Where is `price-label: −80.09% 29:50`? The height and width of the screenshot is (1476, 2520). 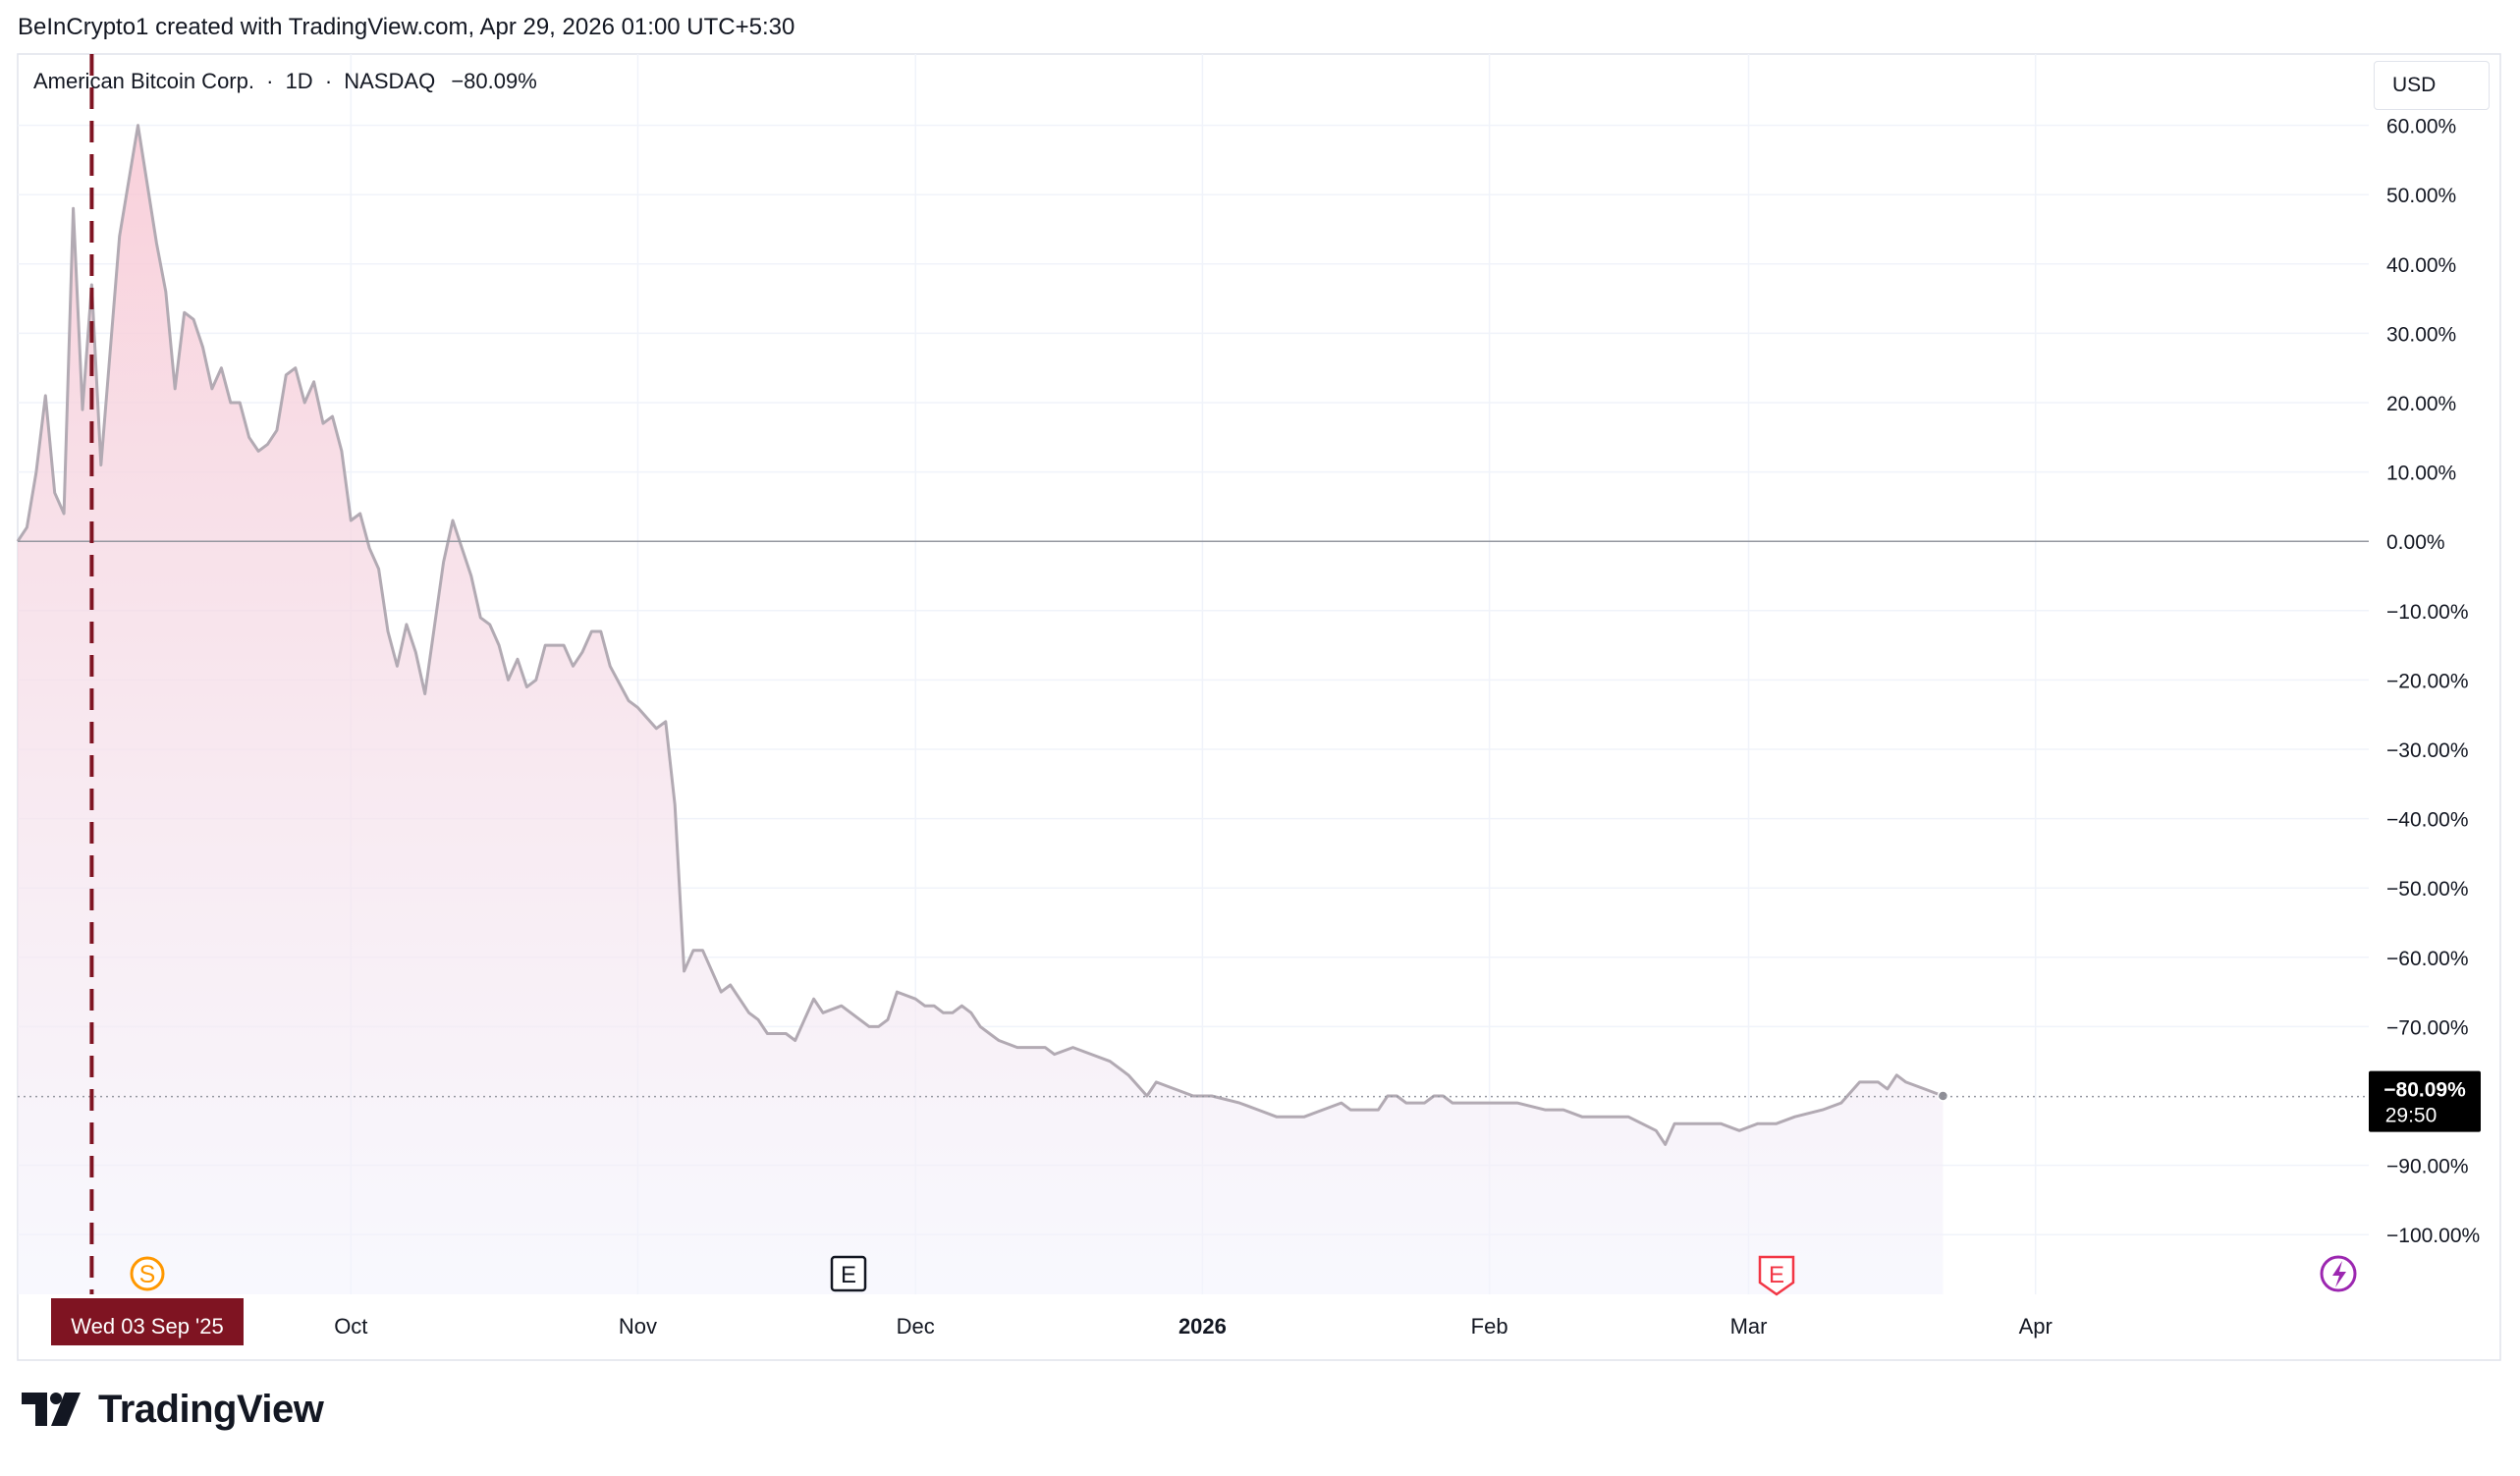
price-label: −80.09% 29:50 is located at coordinates (2425, 1101).